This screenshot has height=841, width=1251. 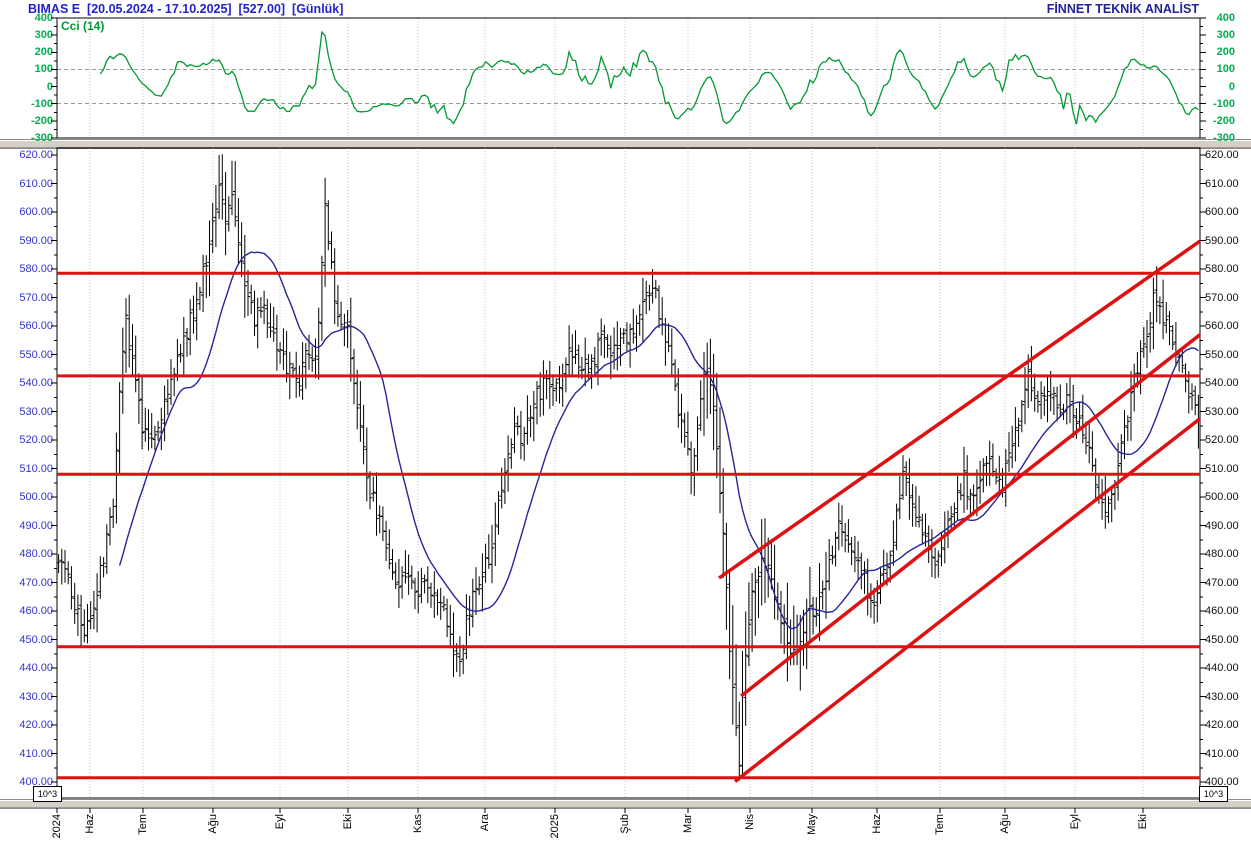 I want to click on price-axis-label-left: 540.00, so click(x=36, y=383).